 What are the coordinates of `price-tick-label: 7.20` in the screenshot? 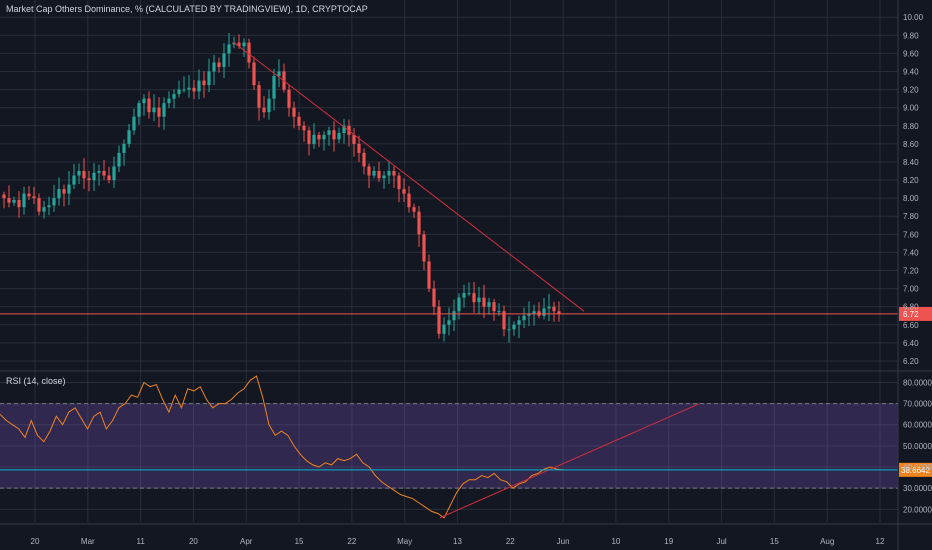 It's located at (911, 271).